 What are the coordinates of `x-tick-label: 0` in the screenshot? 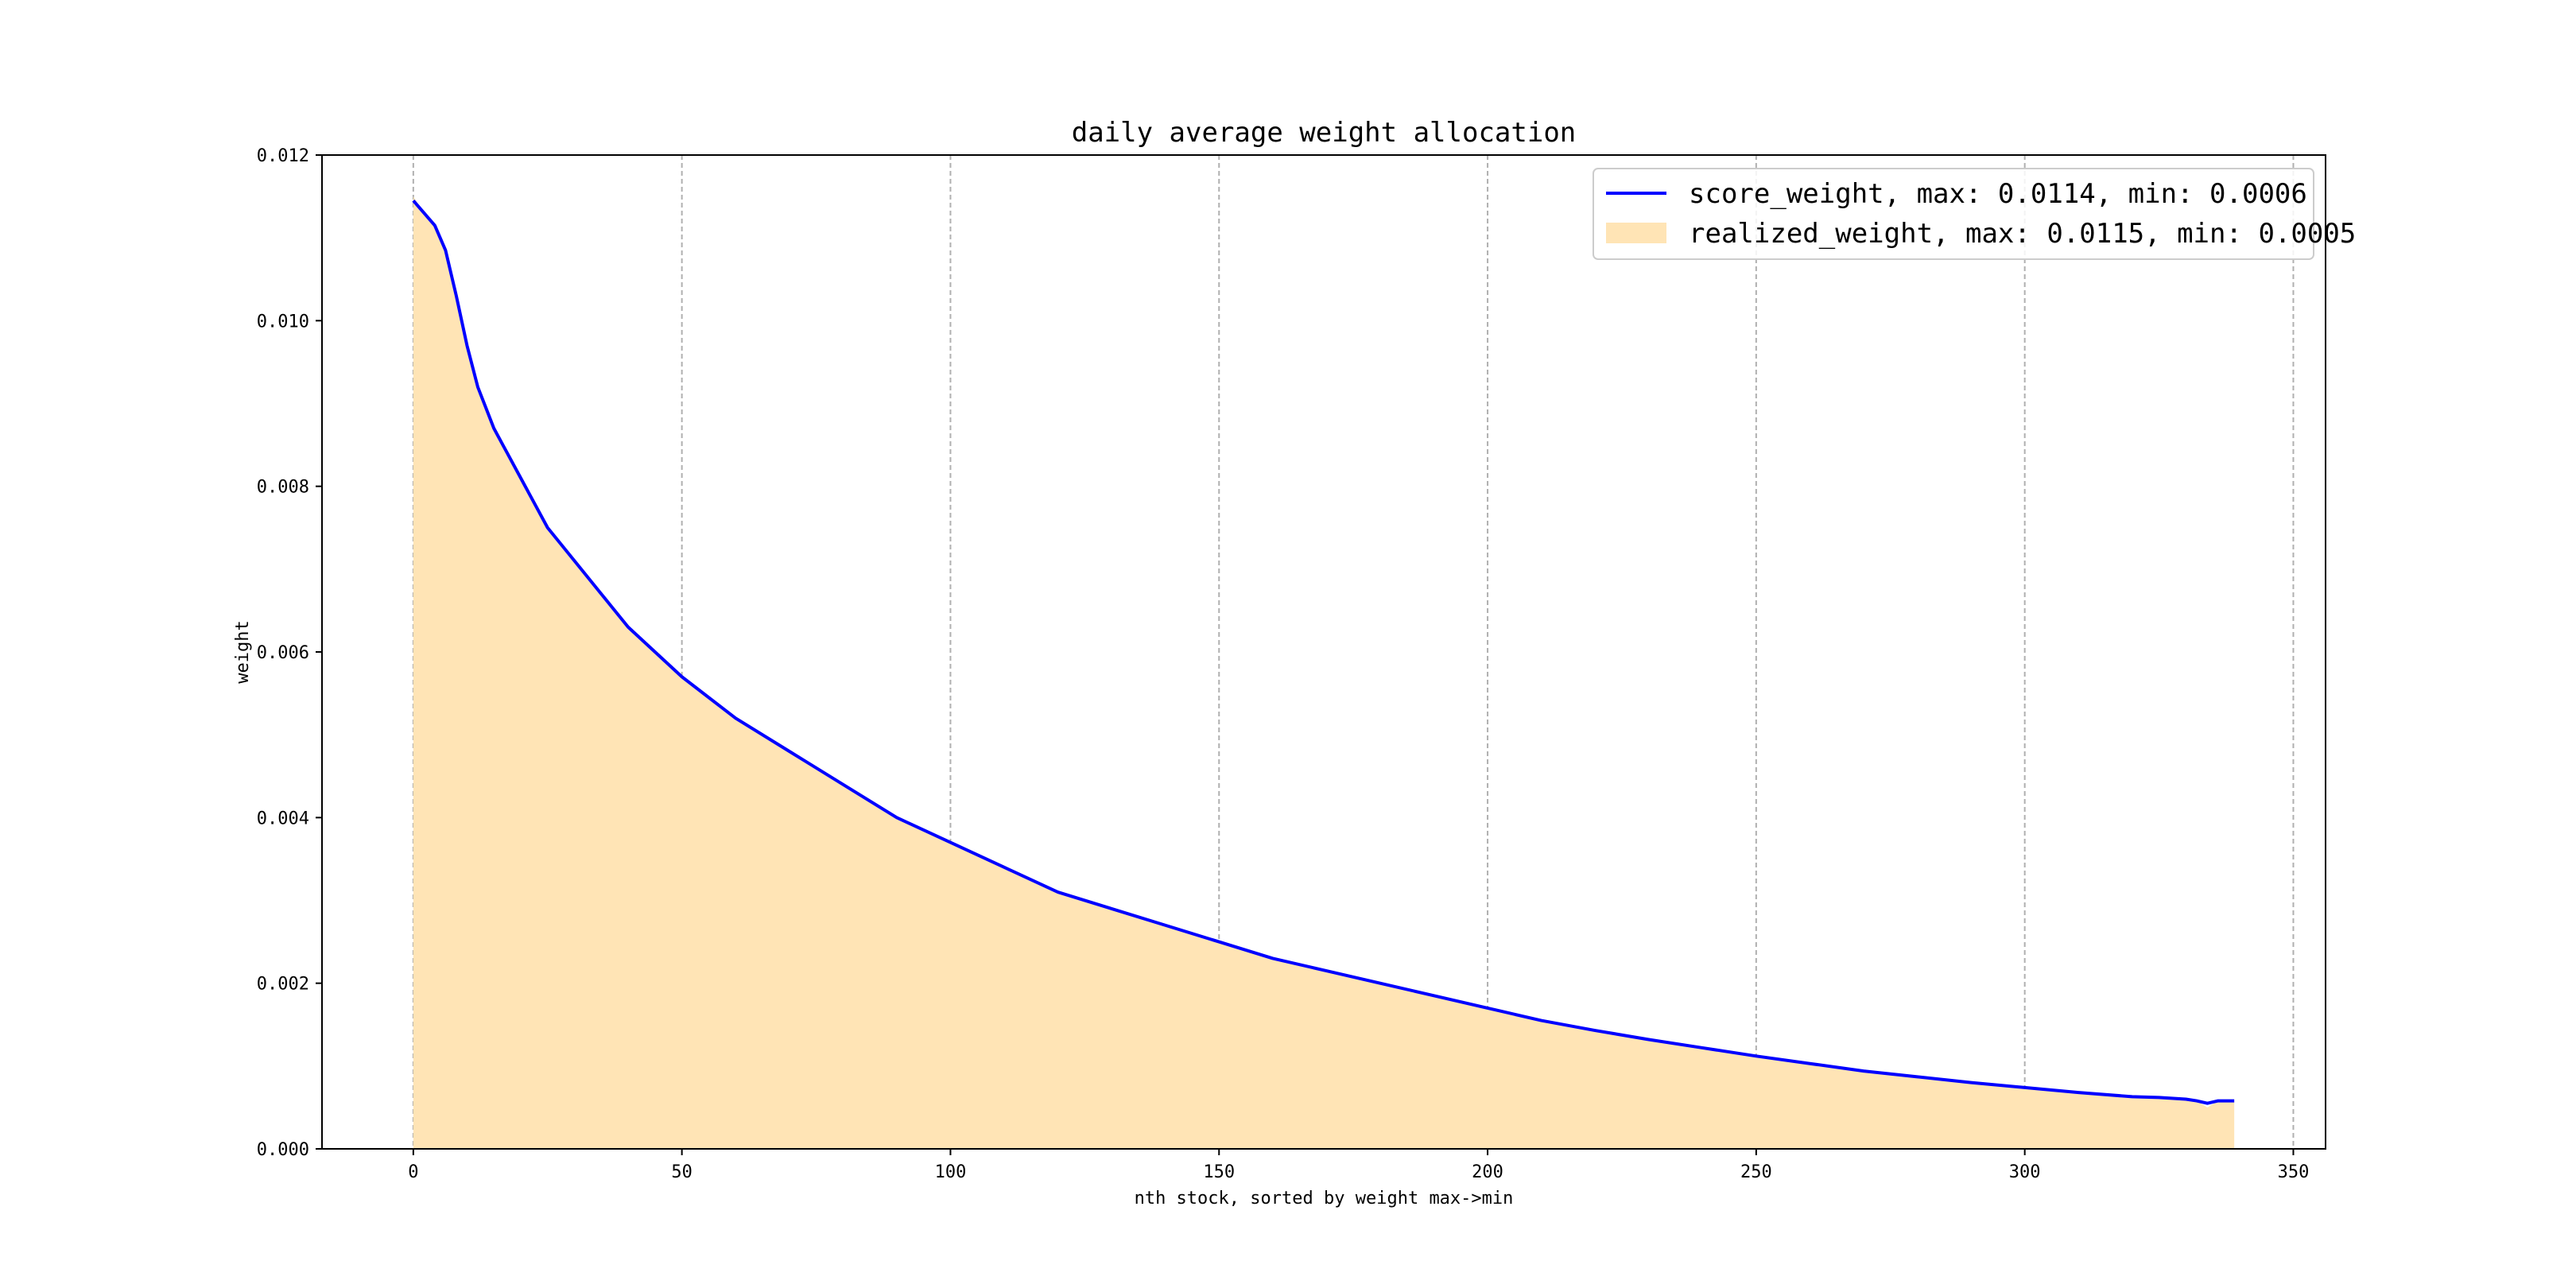 It's located at (413, 1172).